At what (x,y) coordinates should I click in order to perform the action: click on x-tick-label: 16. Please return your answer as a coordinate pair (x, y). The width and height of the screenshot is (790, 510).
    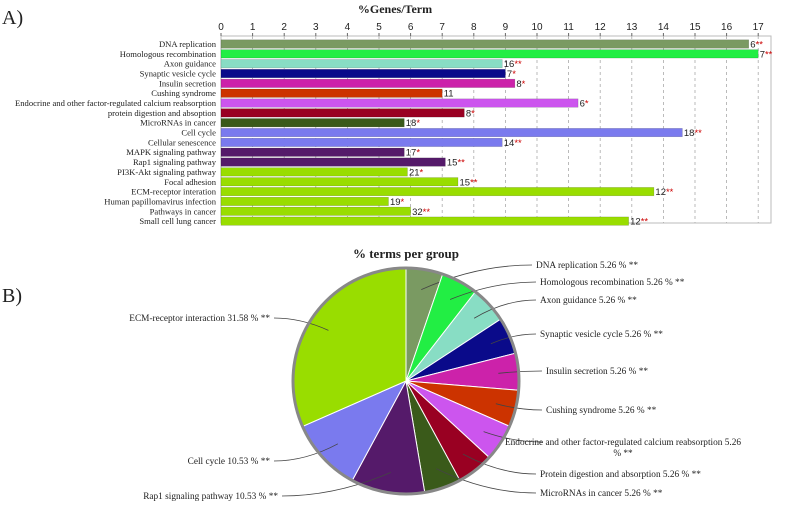
    Looking at the image, I should click on (727, 27).